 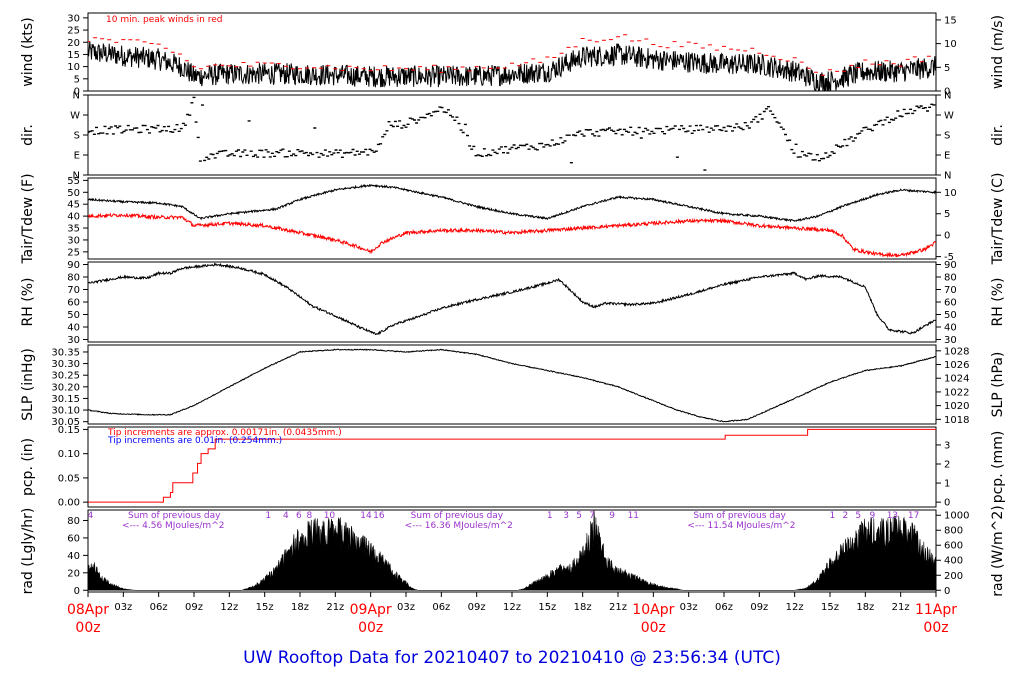 What do you see at coordinates (998, 219) in the screenshot?
I see `y-axis-label-right-temp: Tair/Tdew (C)` at bounding box center [998, 219].